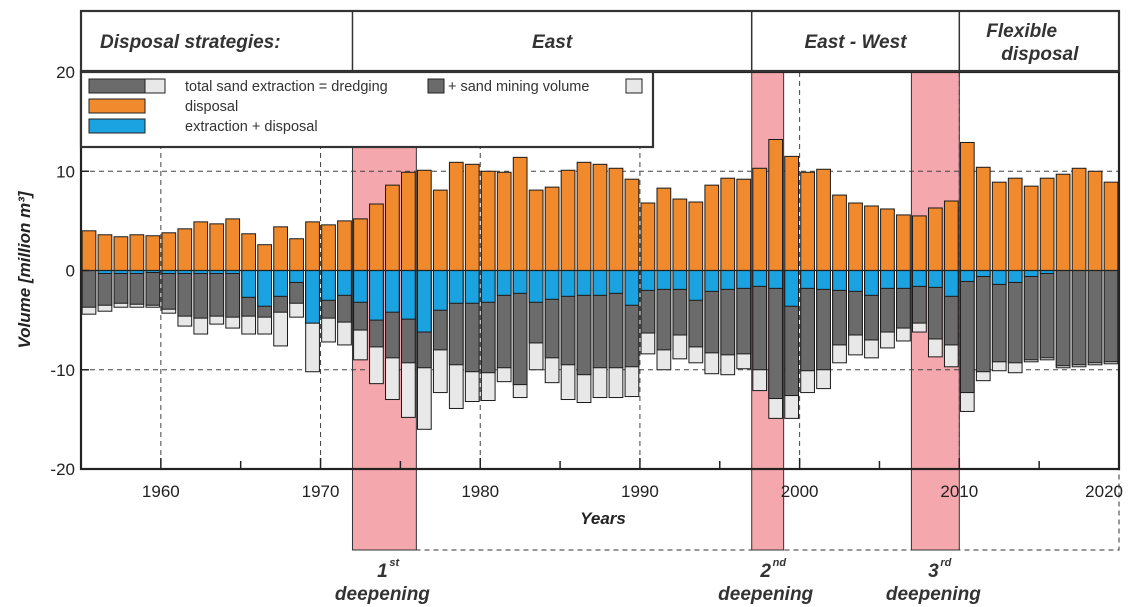 This screenshot has height=607, width=1139. Describe the element at coordinates (855, 42) in the screenshot. I see `strategy-east-west: East - West` at that location.